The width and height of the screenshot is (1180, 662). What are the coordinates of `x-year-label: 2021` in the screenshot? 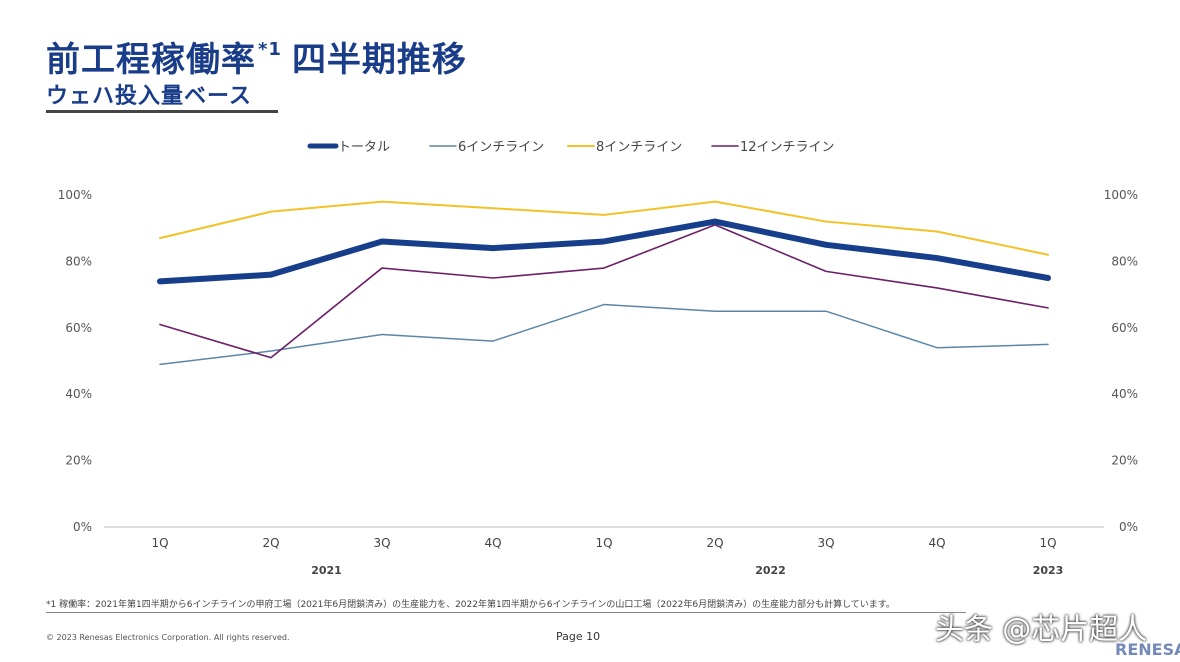 It's located at (326, 570).